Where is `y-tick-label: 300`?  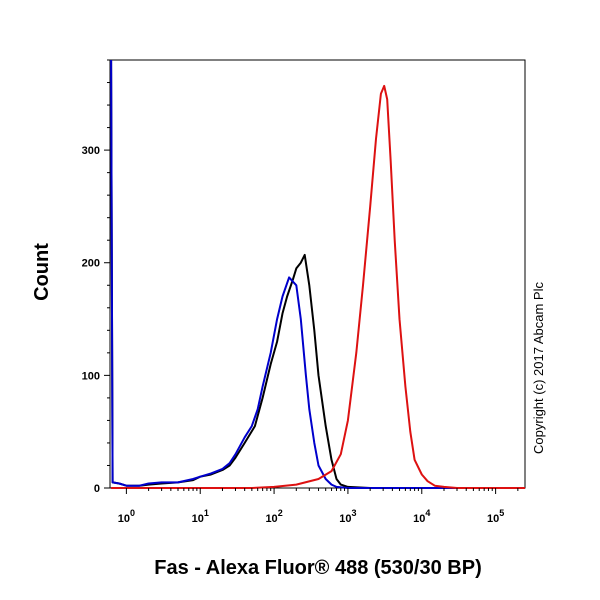
y-tick-label: 300 is located at coordinates (91, 151).